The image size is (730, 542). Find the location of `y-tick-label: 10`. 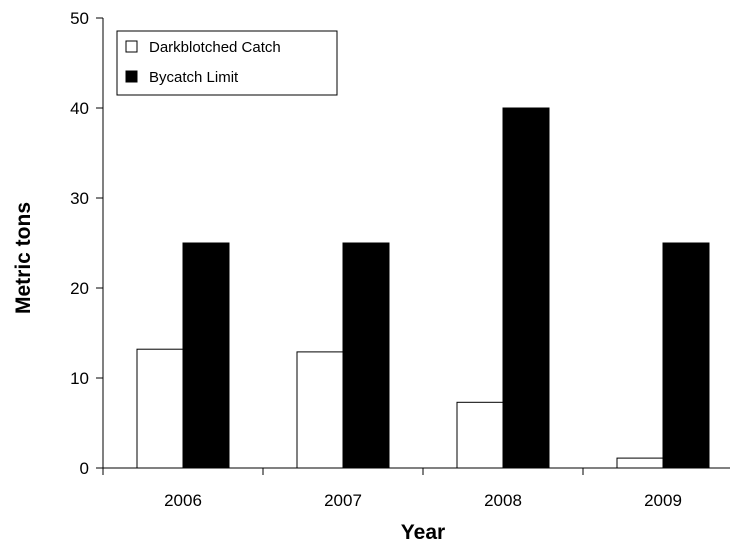

y-tick-label: 10 is located at coordinates (79, 378).